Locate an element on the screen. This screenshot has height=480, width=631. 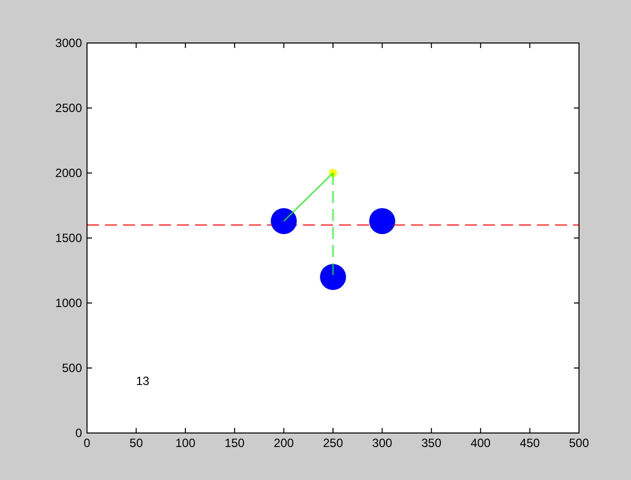
x-tick-label: 50 is located at coordinates (137, 443).